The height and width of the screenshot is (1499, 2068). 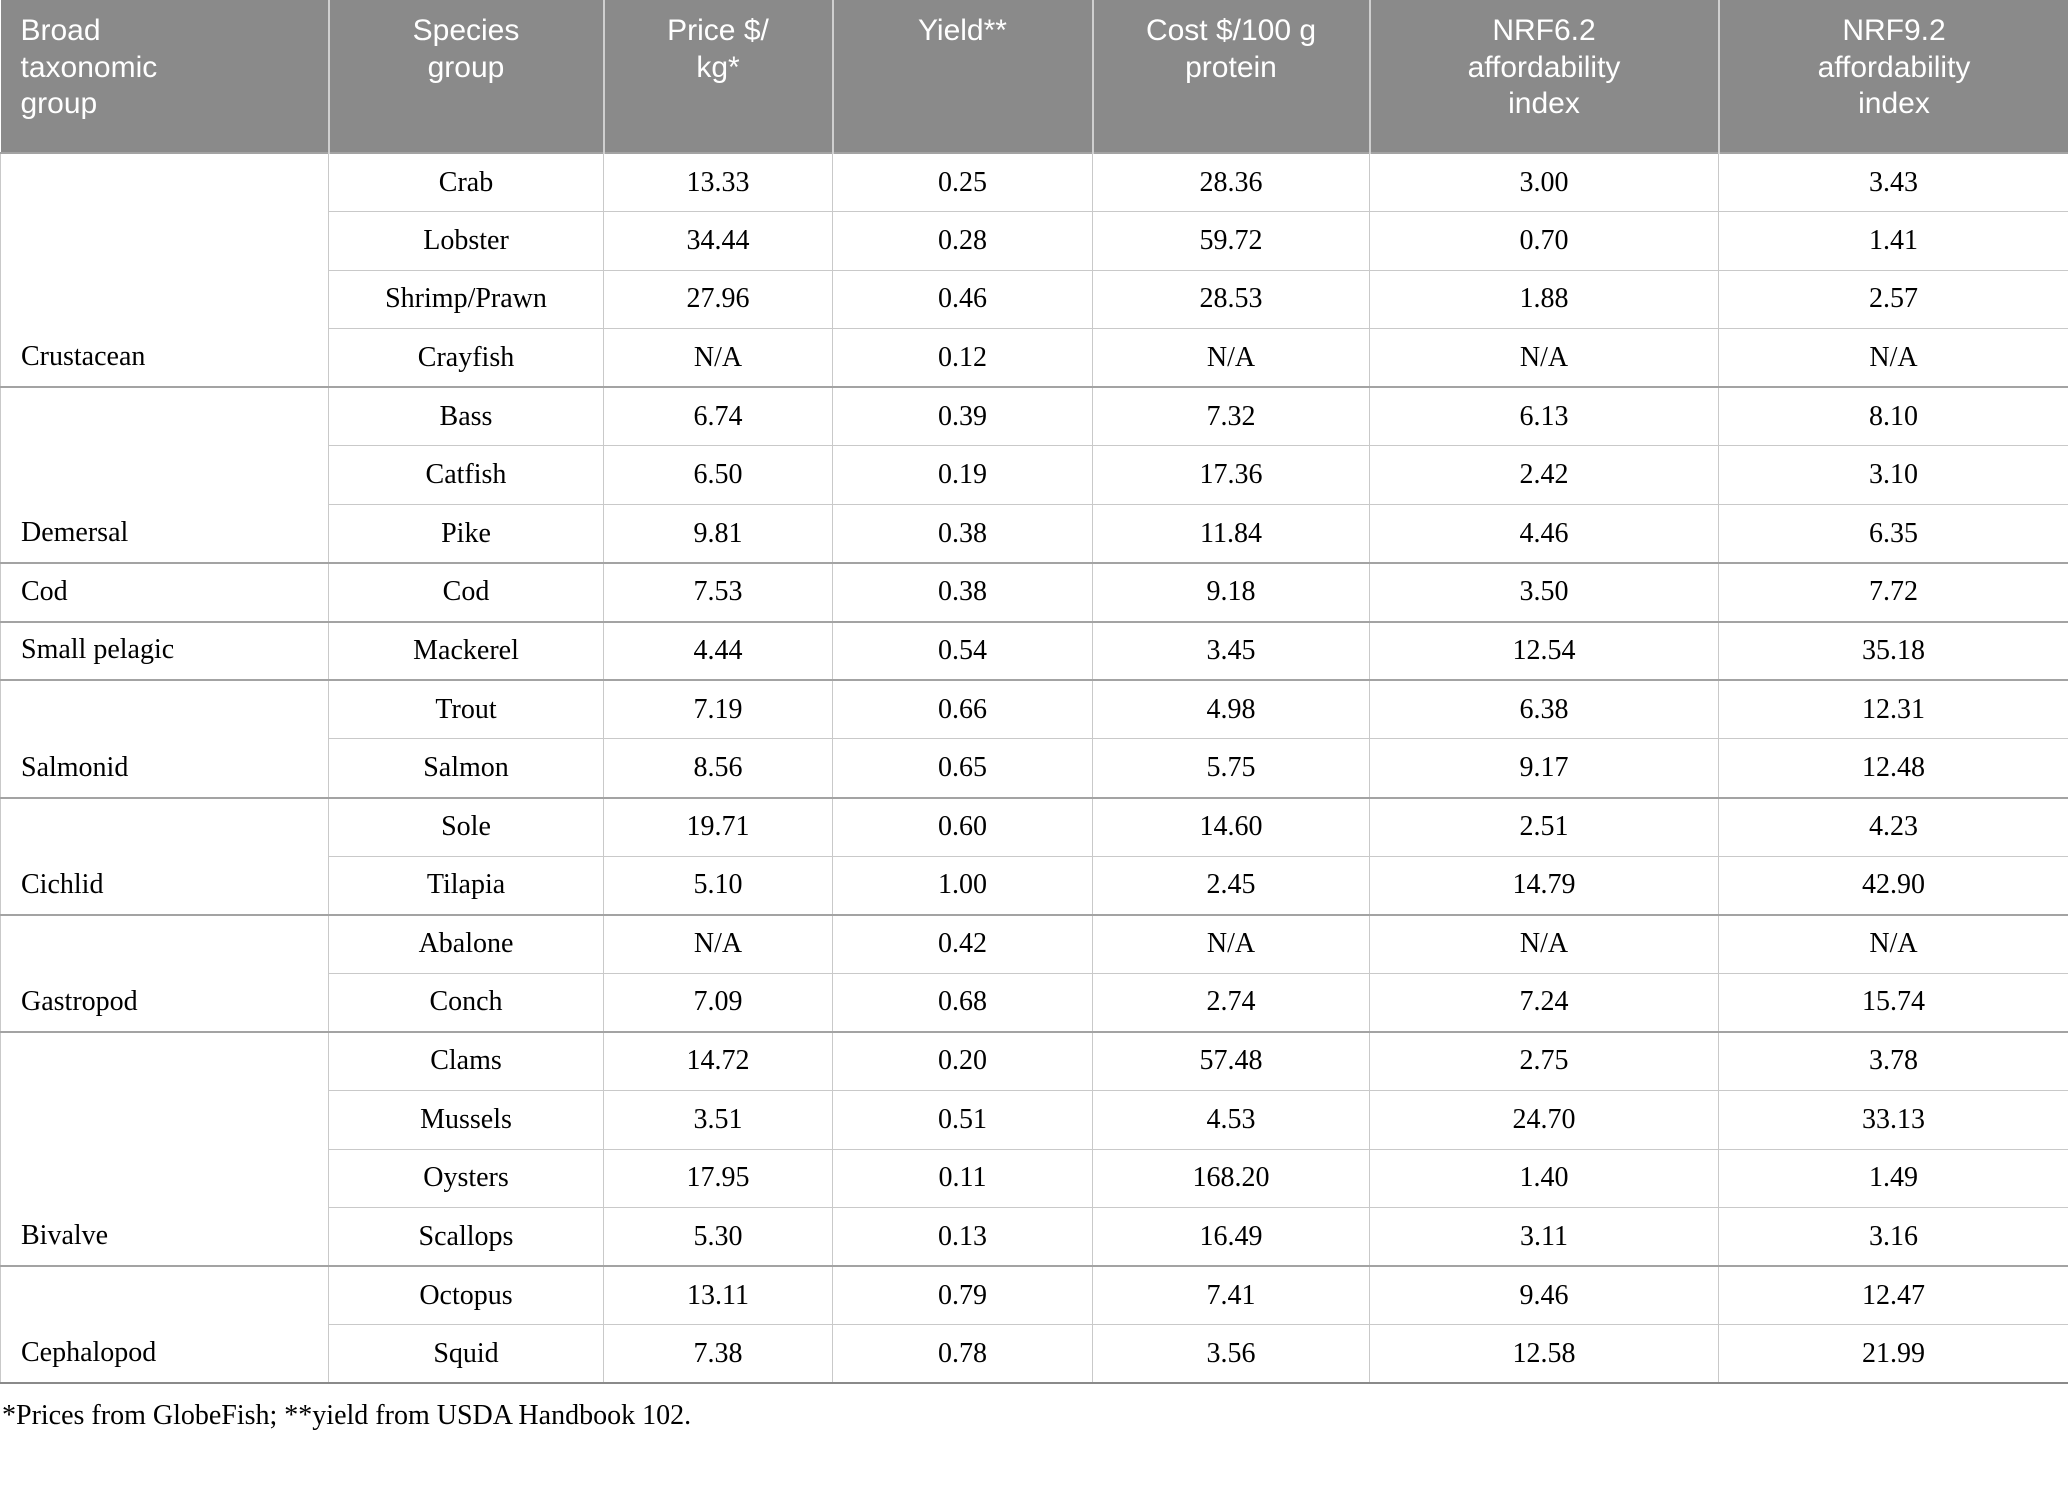 I want to click on col-header-nrf62-index: NRF6.2 affordability index, so click(x=1543, y=76).